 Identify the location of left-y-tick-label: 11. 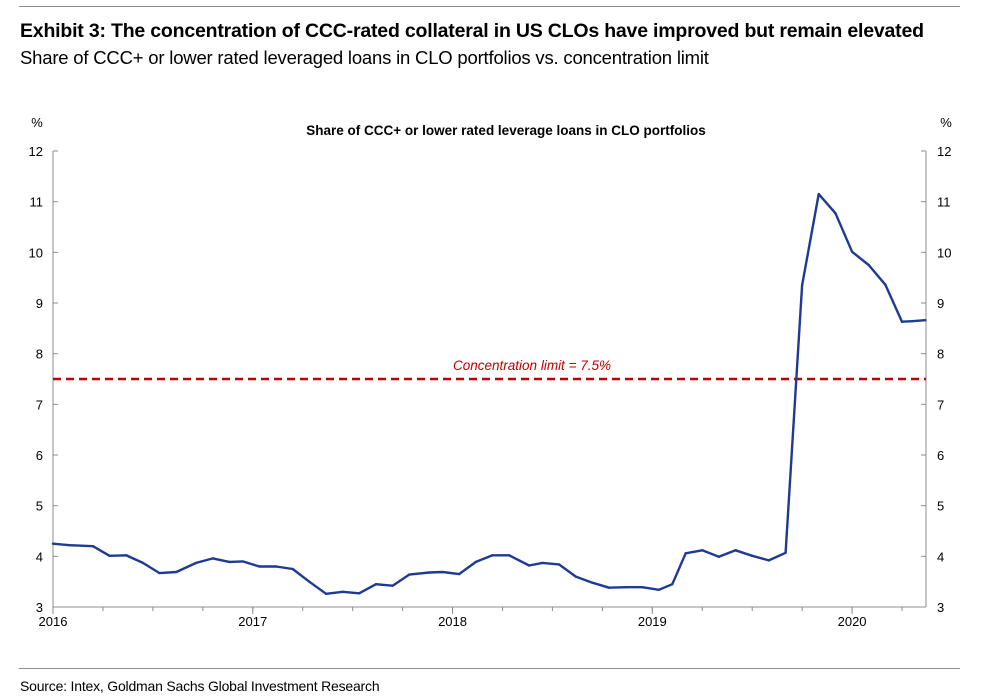
(37, 202).